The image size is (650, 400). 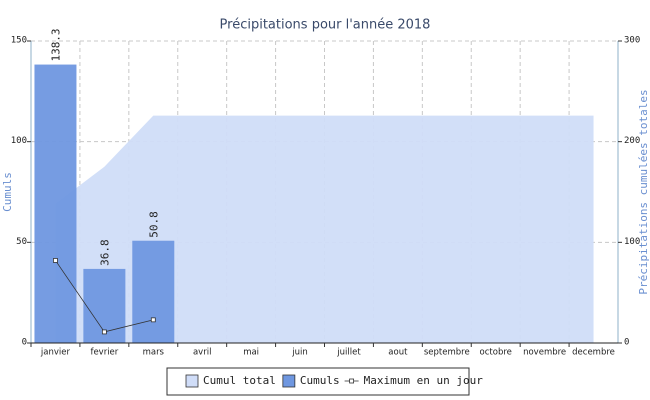 I want to click on x-tick-label: novembre, so click(x=544, y=353).